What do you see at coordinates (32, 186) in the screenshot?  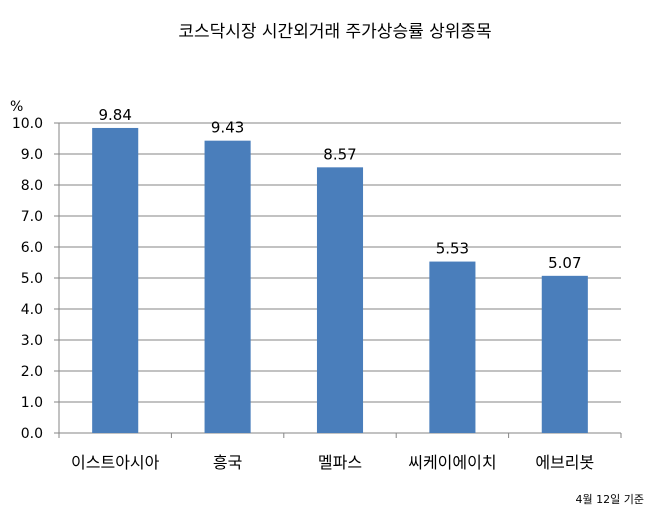 I see `y-tick-label: 8.0` at bounding box center [32, 186].